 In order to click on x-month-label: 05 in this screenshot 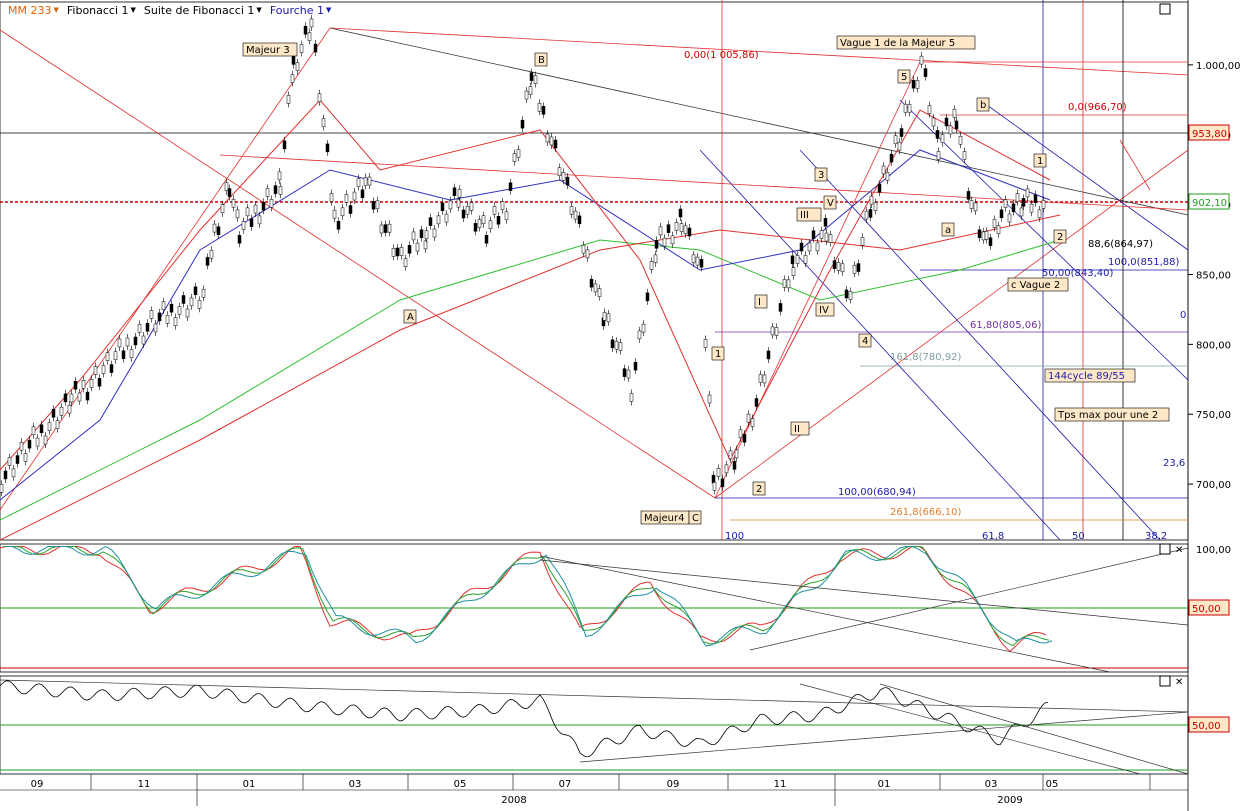, I will do `click(460, 784)`.